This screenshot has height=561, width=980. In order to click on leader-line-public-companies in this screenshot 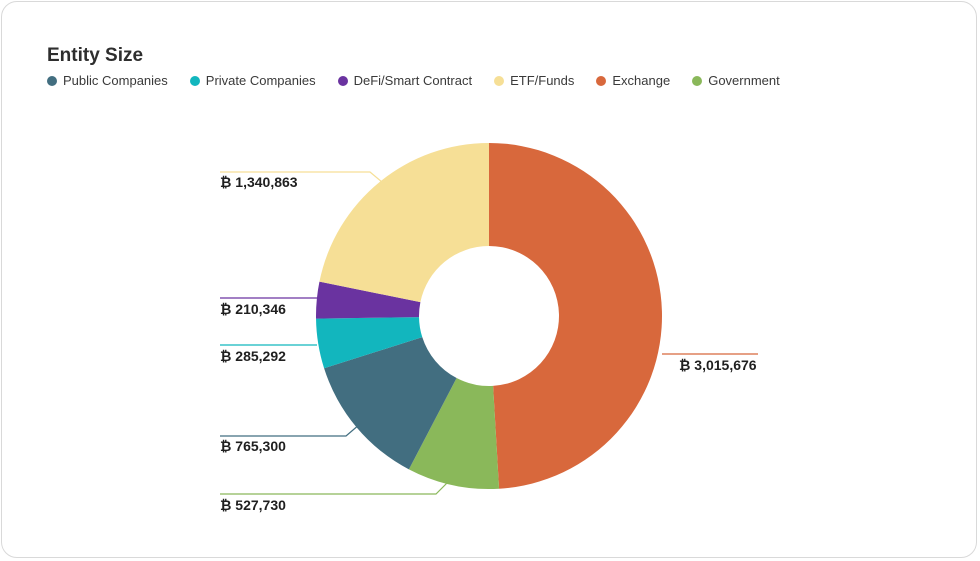, I will do `click(290, 430)`.